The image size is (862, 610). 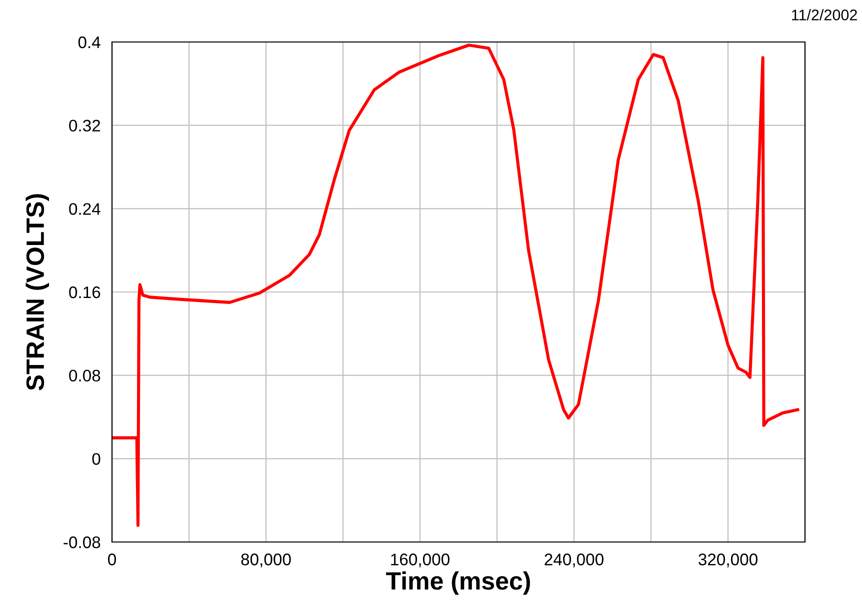 What do you see at coordinates (89, 42) in the screenshot?
I see `y-tick-label: 0.4` at bounding box center [89, 42].